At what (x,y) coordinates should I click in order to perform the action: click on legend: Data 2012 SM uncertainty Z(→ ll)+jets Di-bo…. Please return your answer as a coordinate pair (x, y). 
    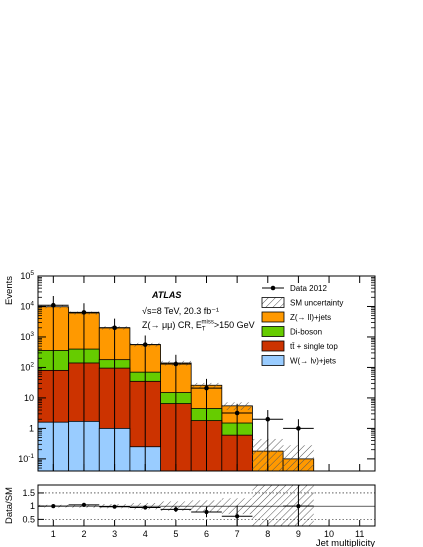
    Looking at the image, I should click on (302, 325).